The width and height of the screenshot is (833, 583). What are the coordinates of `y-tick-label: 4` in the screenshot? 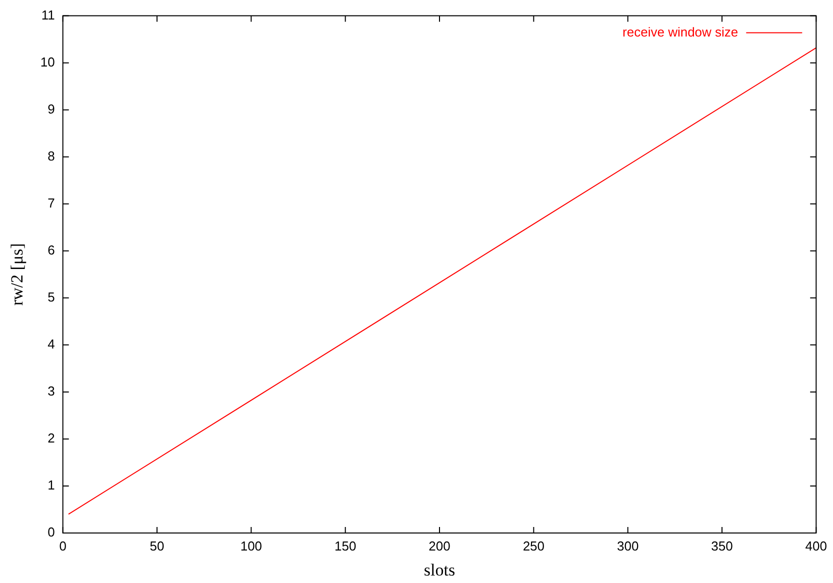 It's located at (51, 344).